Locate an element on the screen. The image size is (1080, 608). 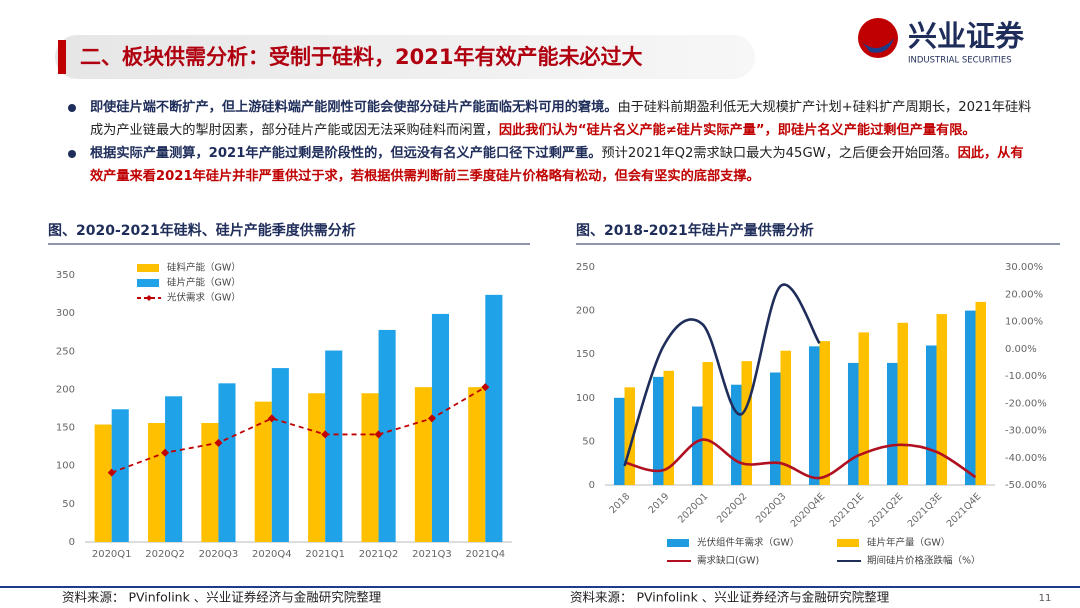
y2-tick-label: -50.00% is located at coordinates (1026, 485).